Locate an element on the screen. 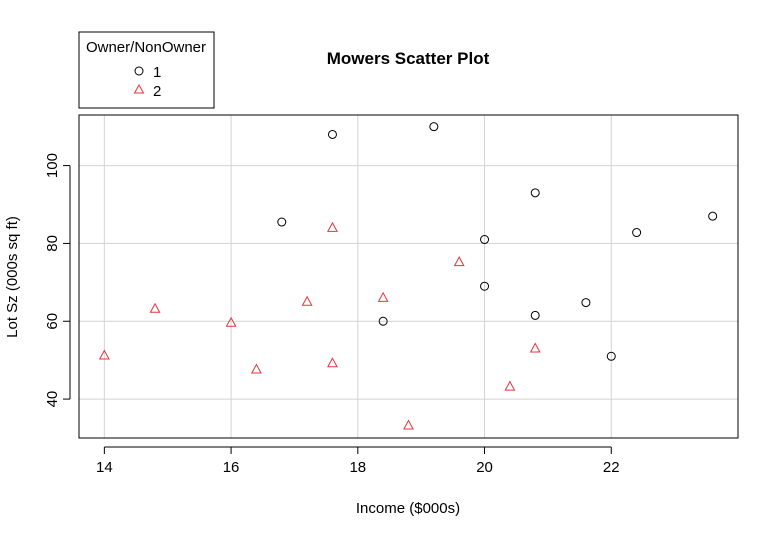  legend-triangle-marker is located at coordinates (139, 88).